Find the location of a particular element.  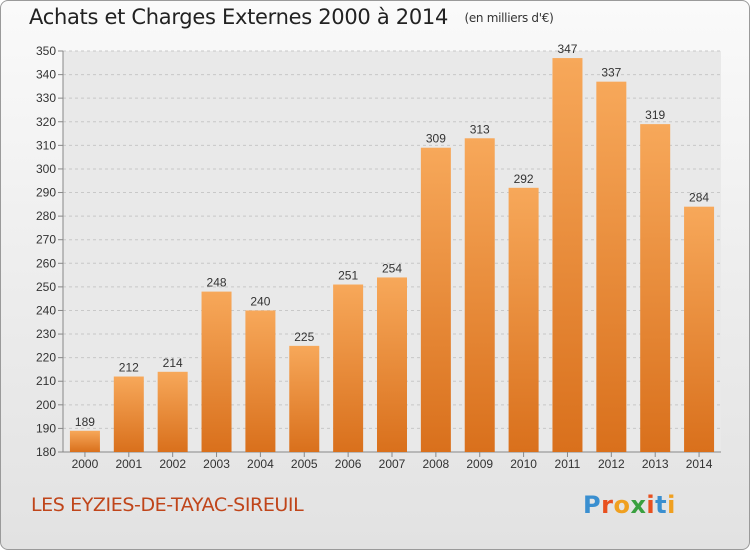

value-label-2005: 225 is located at coordinates (304, 337).